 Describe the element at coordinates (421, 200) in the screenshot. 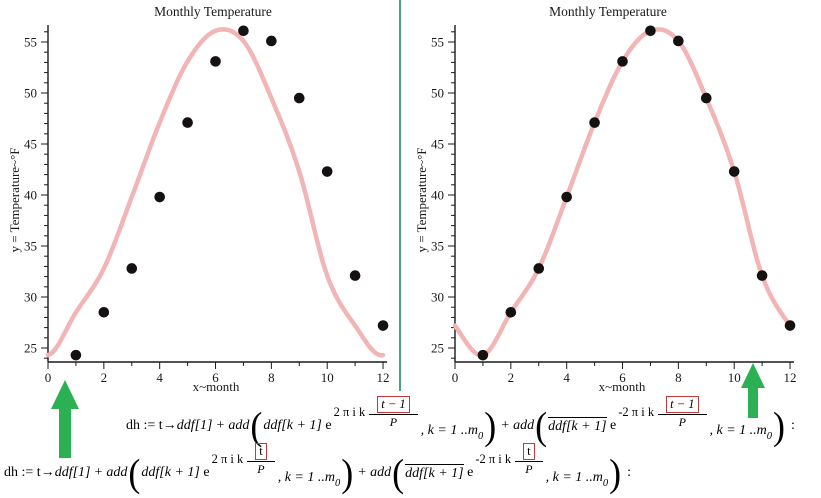

I see `chart-right-yaxis-label: y = Temperature~°F` at that location.